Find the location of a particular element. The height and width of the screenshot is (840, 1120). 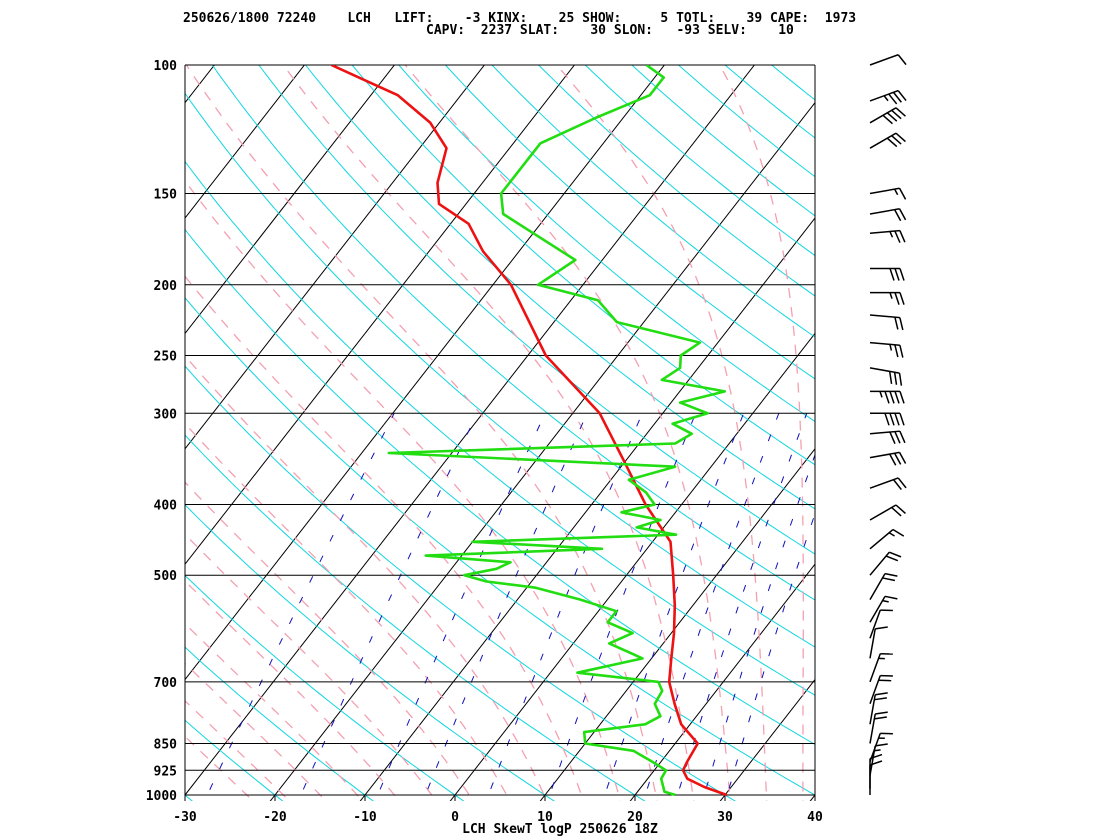

temperature-tick-labels: -30 -20 -10 0 10 20 30 40 is located at coordinates (498, 810).